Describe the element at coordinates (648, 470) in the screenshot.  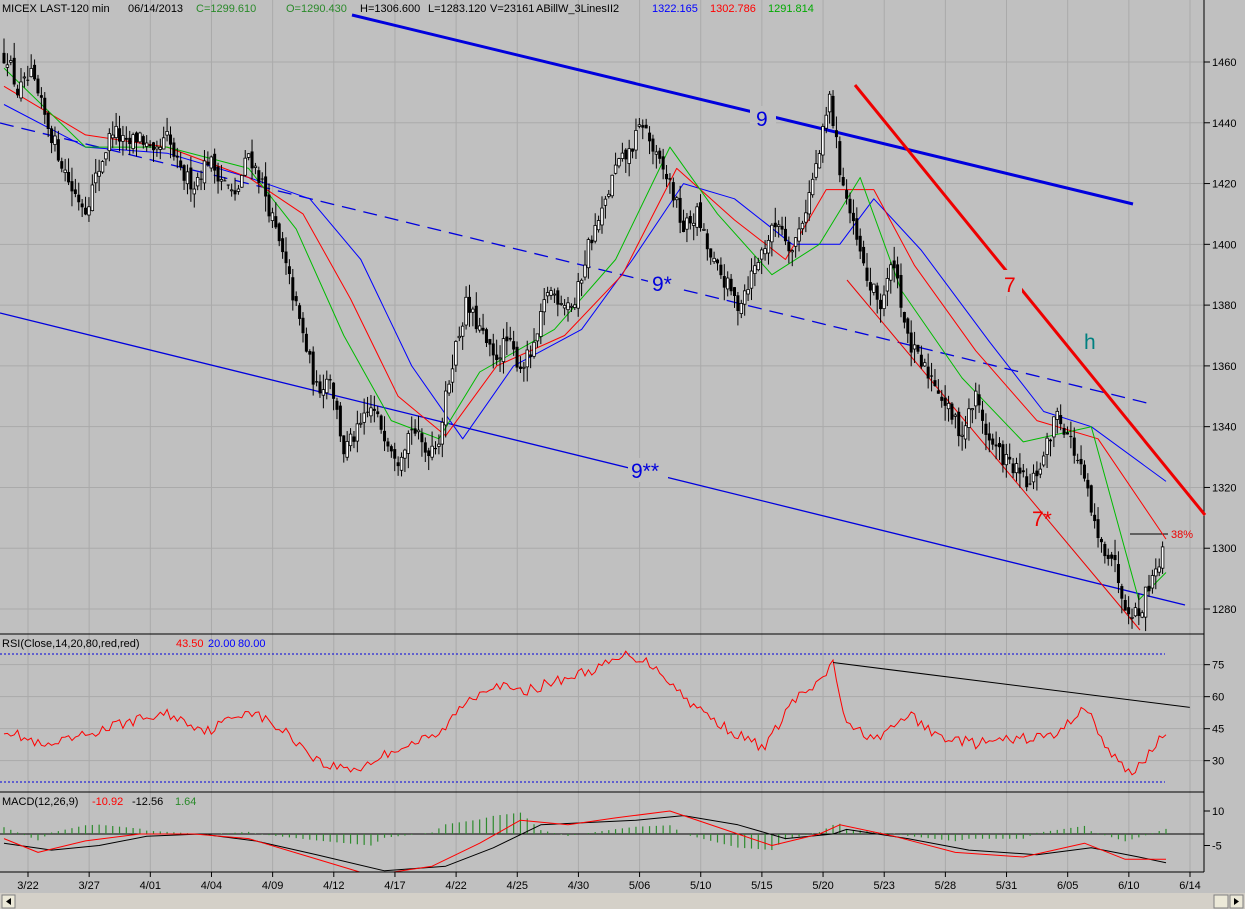
I see `nine-2star-label-bg` at that location.